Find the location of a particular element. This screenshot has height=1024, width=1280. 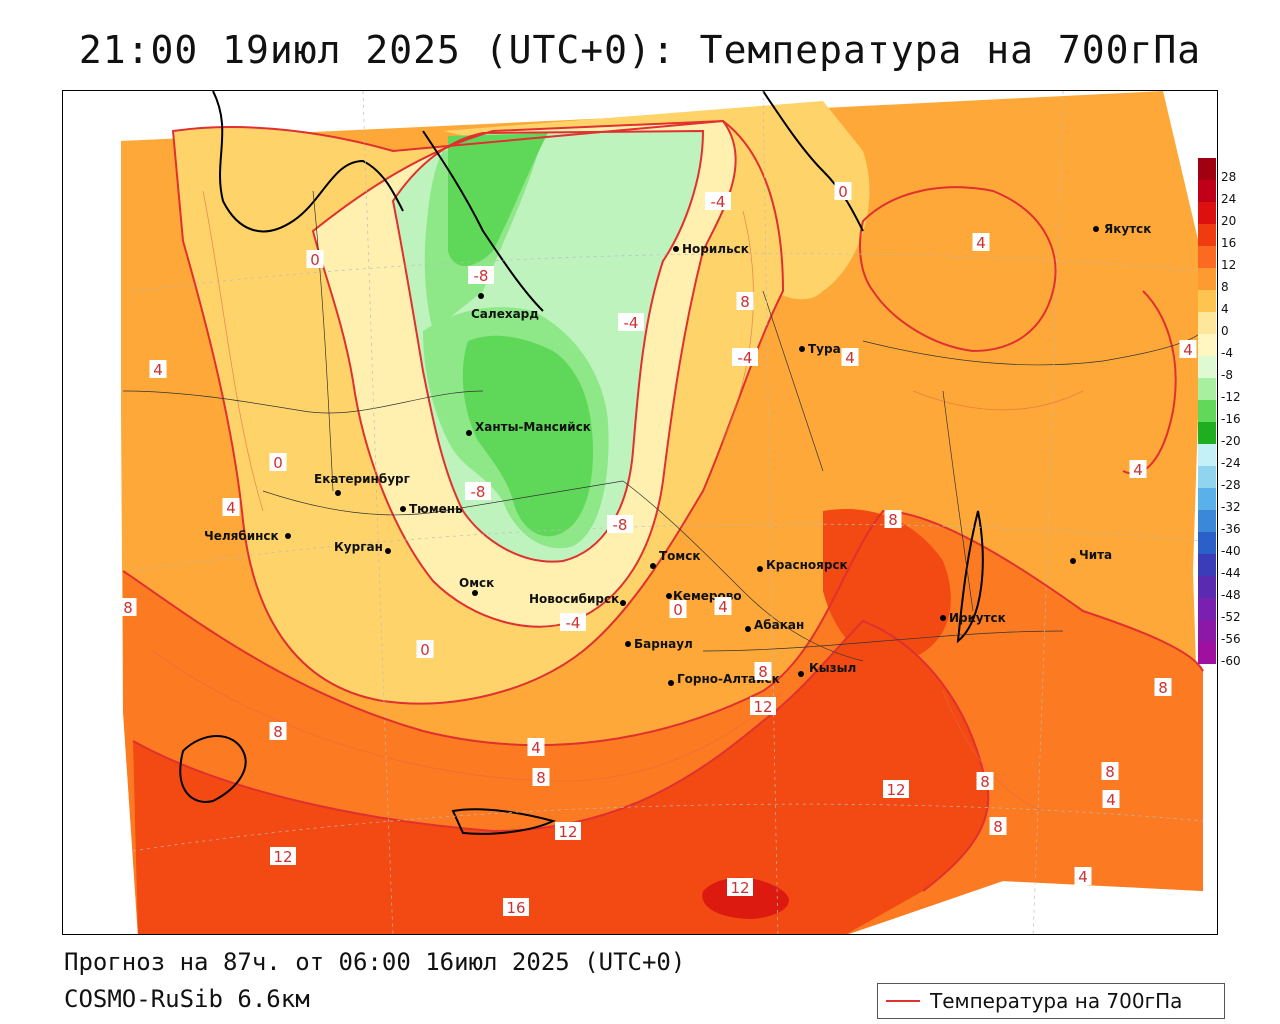

city-label: Екатеринбург is located at coordinates (362, 479).